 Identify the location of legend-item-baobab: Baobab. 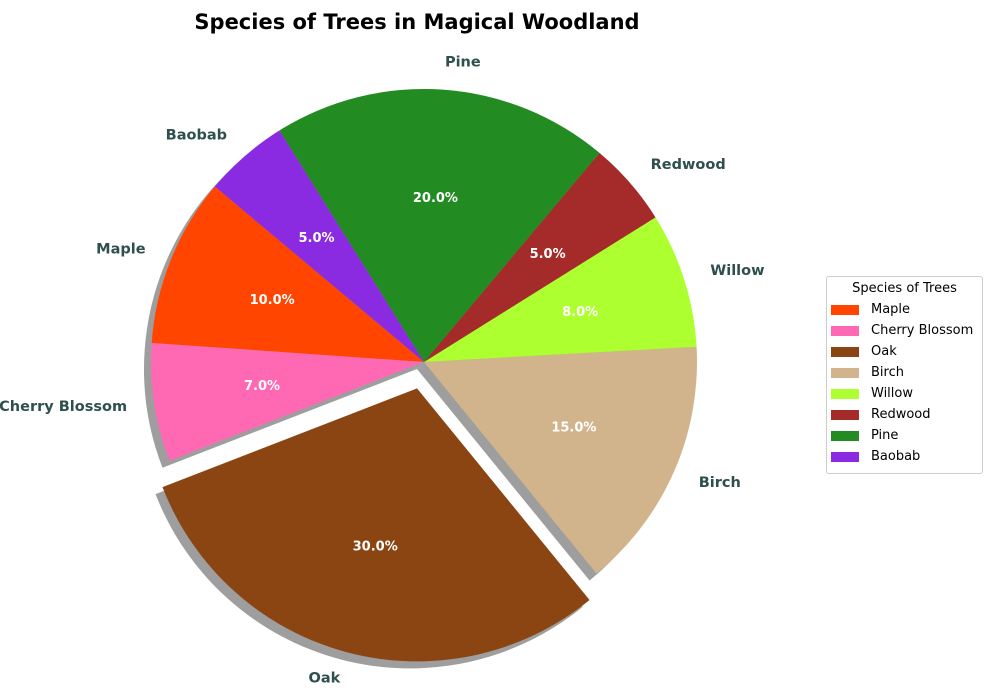
(904, 456).